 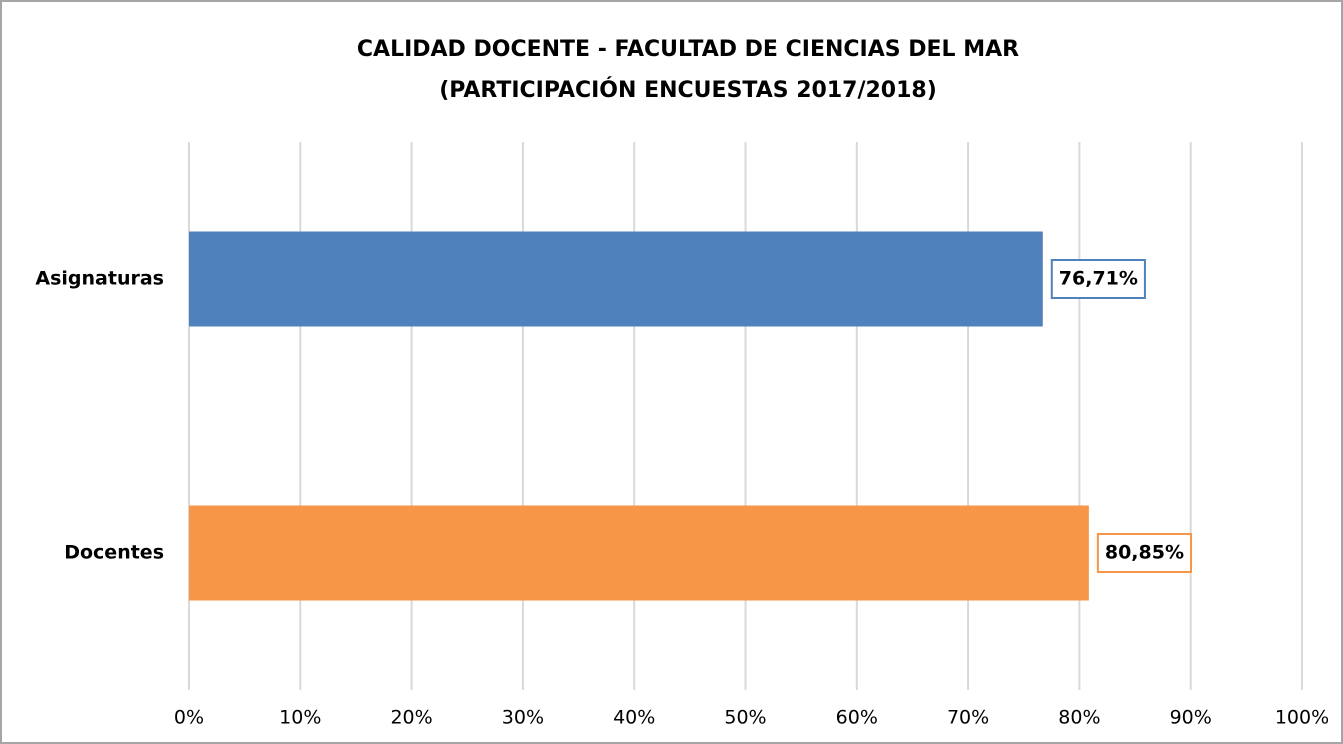 I want to click on value-label: 80,85%, so click(x=1144, y=553).